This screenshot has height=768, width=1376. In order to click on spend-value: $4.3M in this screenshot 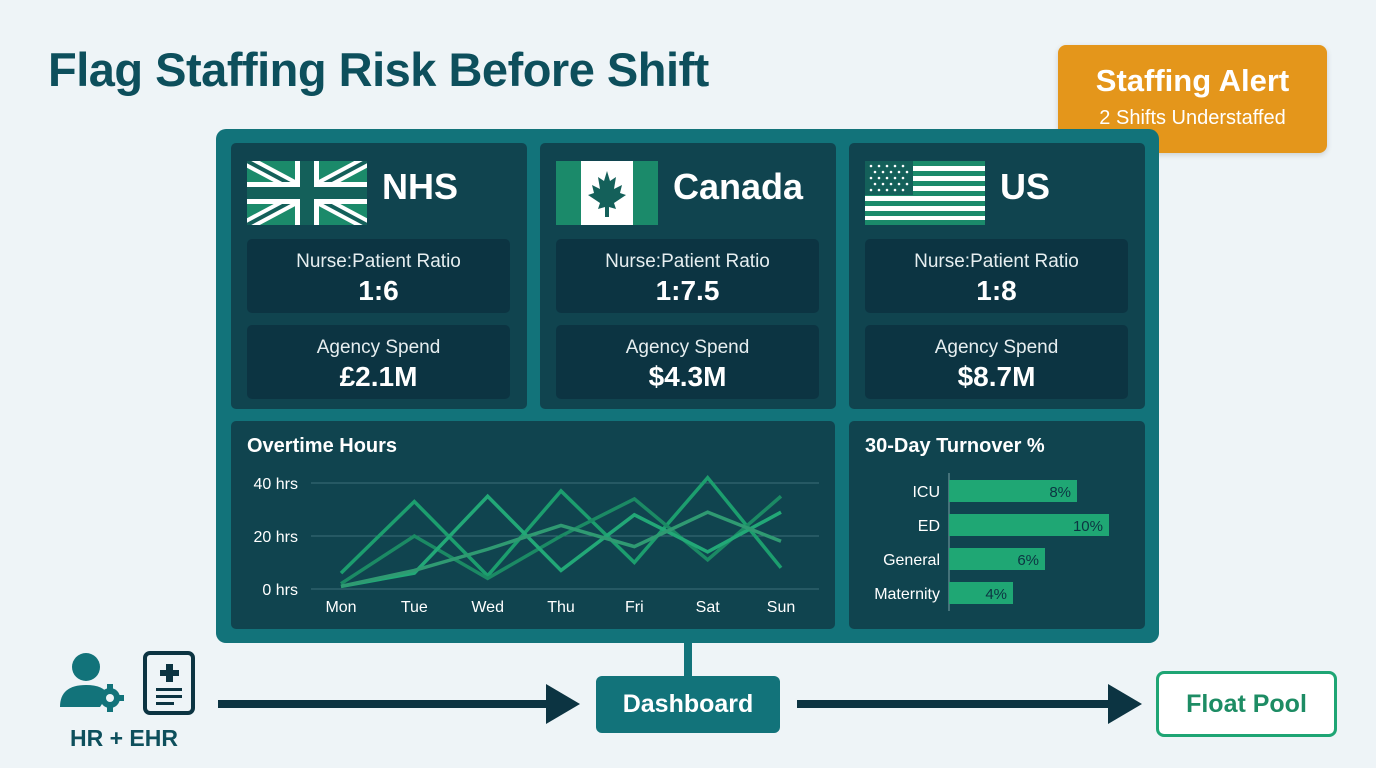, I will do `click(687, 376)`.